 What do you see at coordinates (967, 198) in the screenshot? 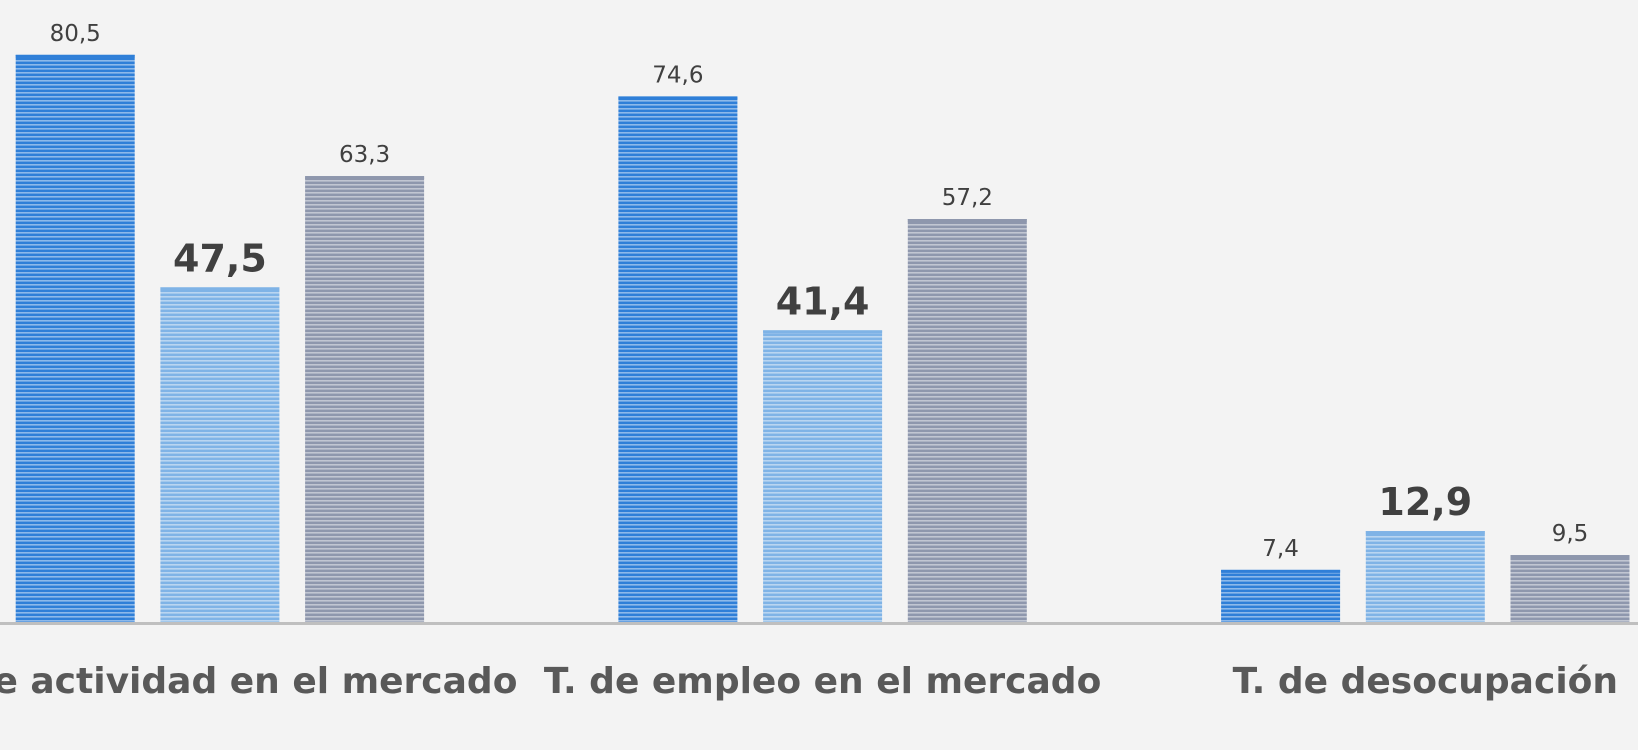
I see `value-label: 57,2` at bounding box center [967, 198].